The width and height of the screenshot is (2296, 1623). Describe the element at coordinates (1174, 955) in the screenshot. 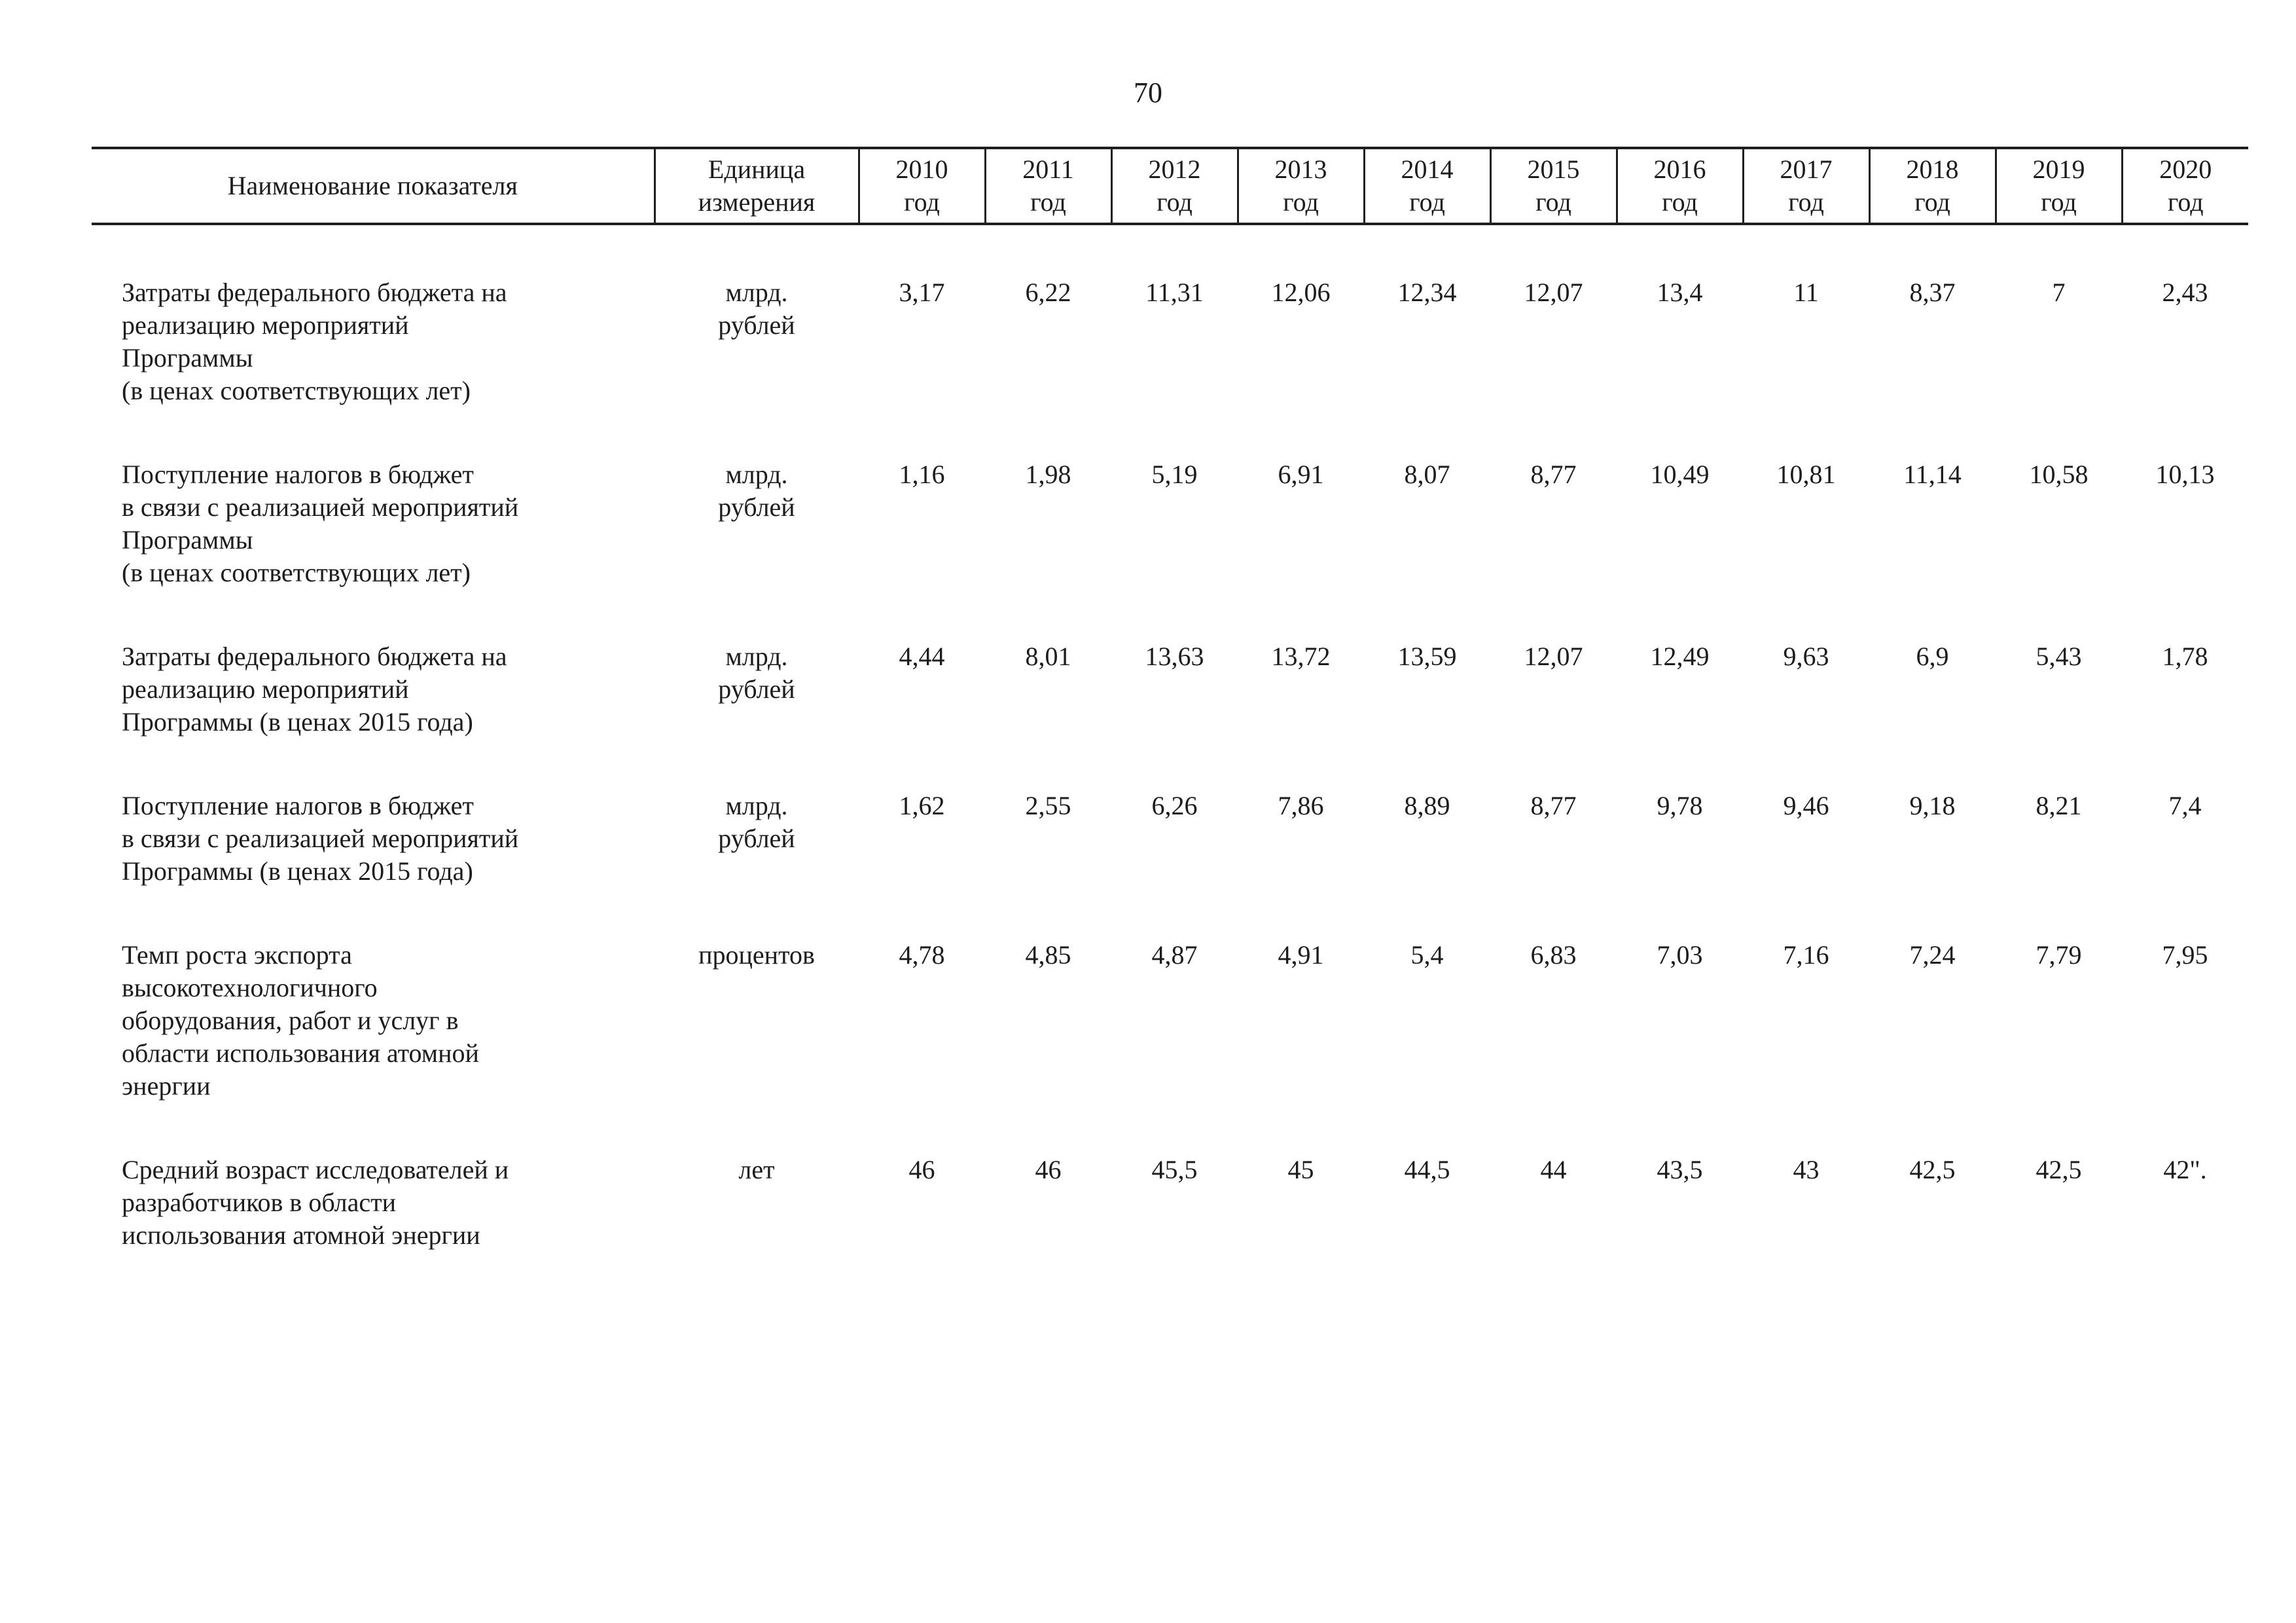

I see `value-cell: 4,87` at that location.